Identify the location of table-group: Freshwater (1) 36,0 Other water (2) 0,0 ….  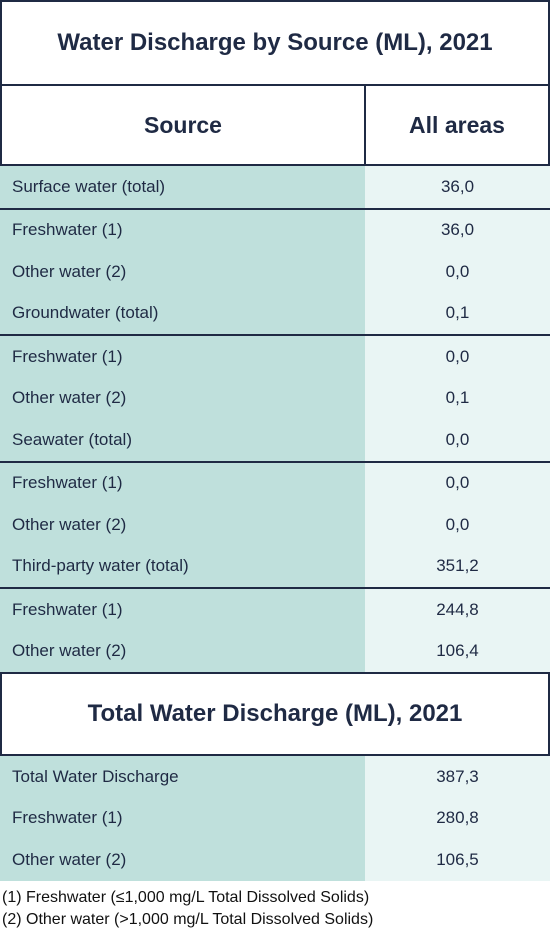
(275, 272).